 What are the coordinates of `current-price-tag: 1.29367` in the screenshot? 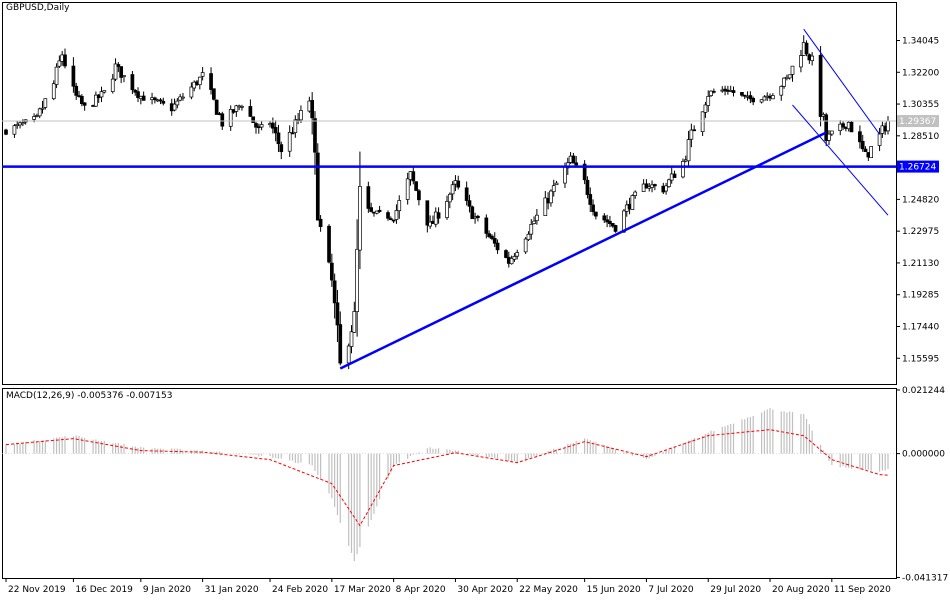 It's located at (917, 122).